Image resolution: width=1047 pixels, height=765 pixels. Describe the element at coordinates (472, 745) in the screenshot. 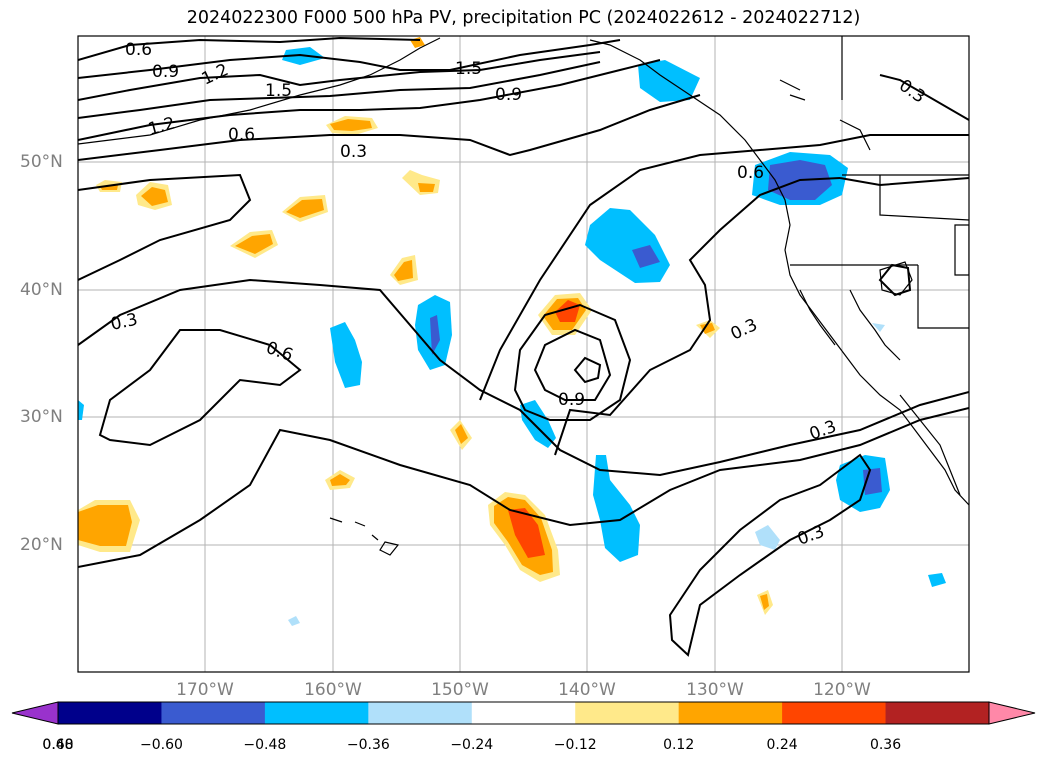

I see `colorbar-tick-label: −0.24` at that location.